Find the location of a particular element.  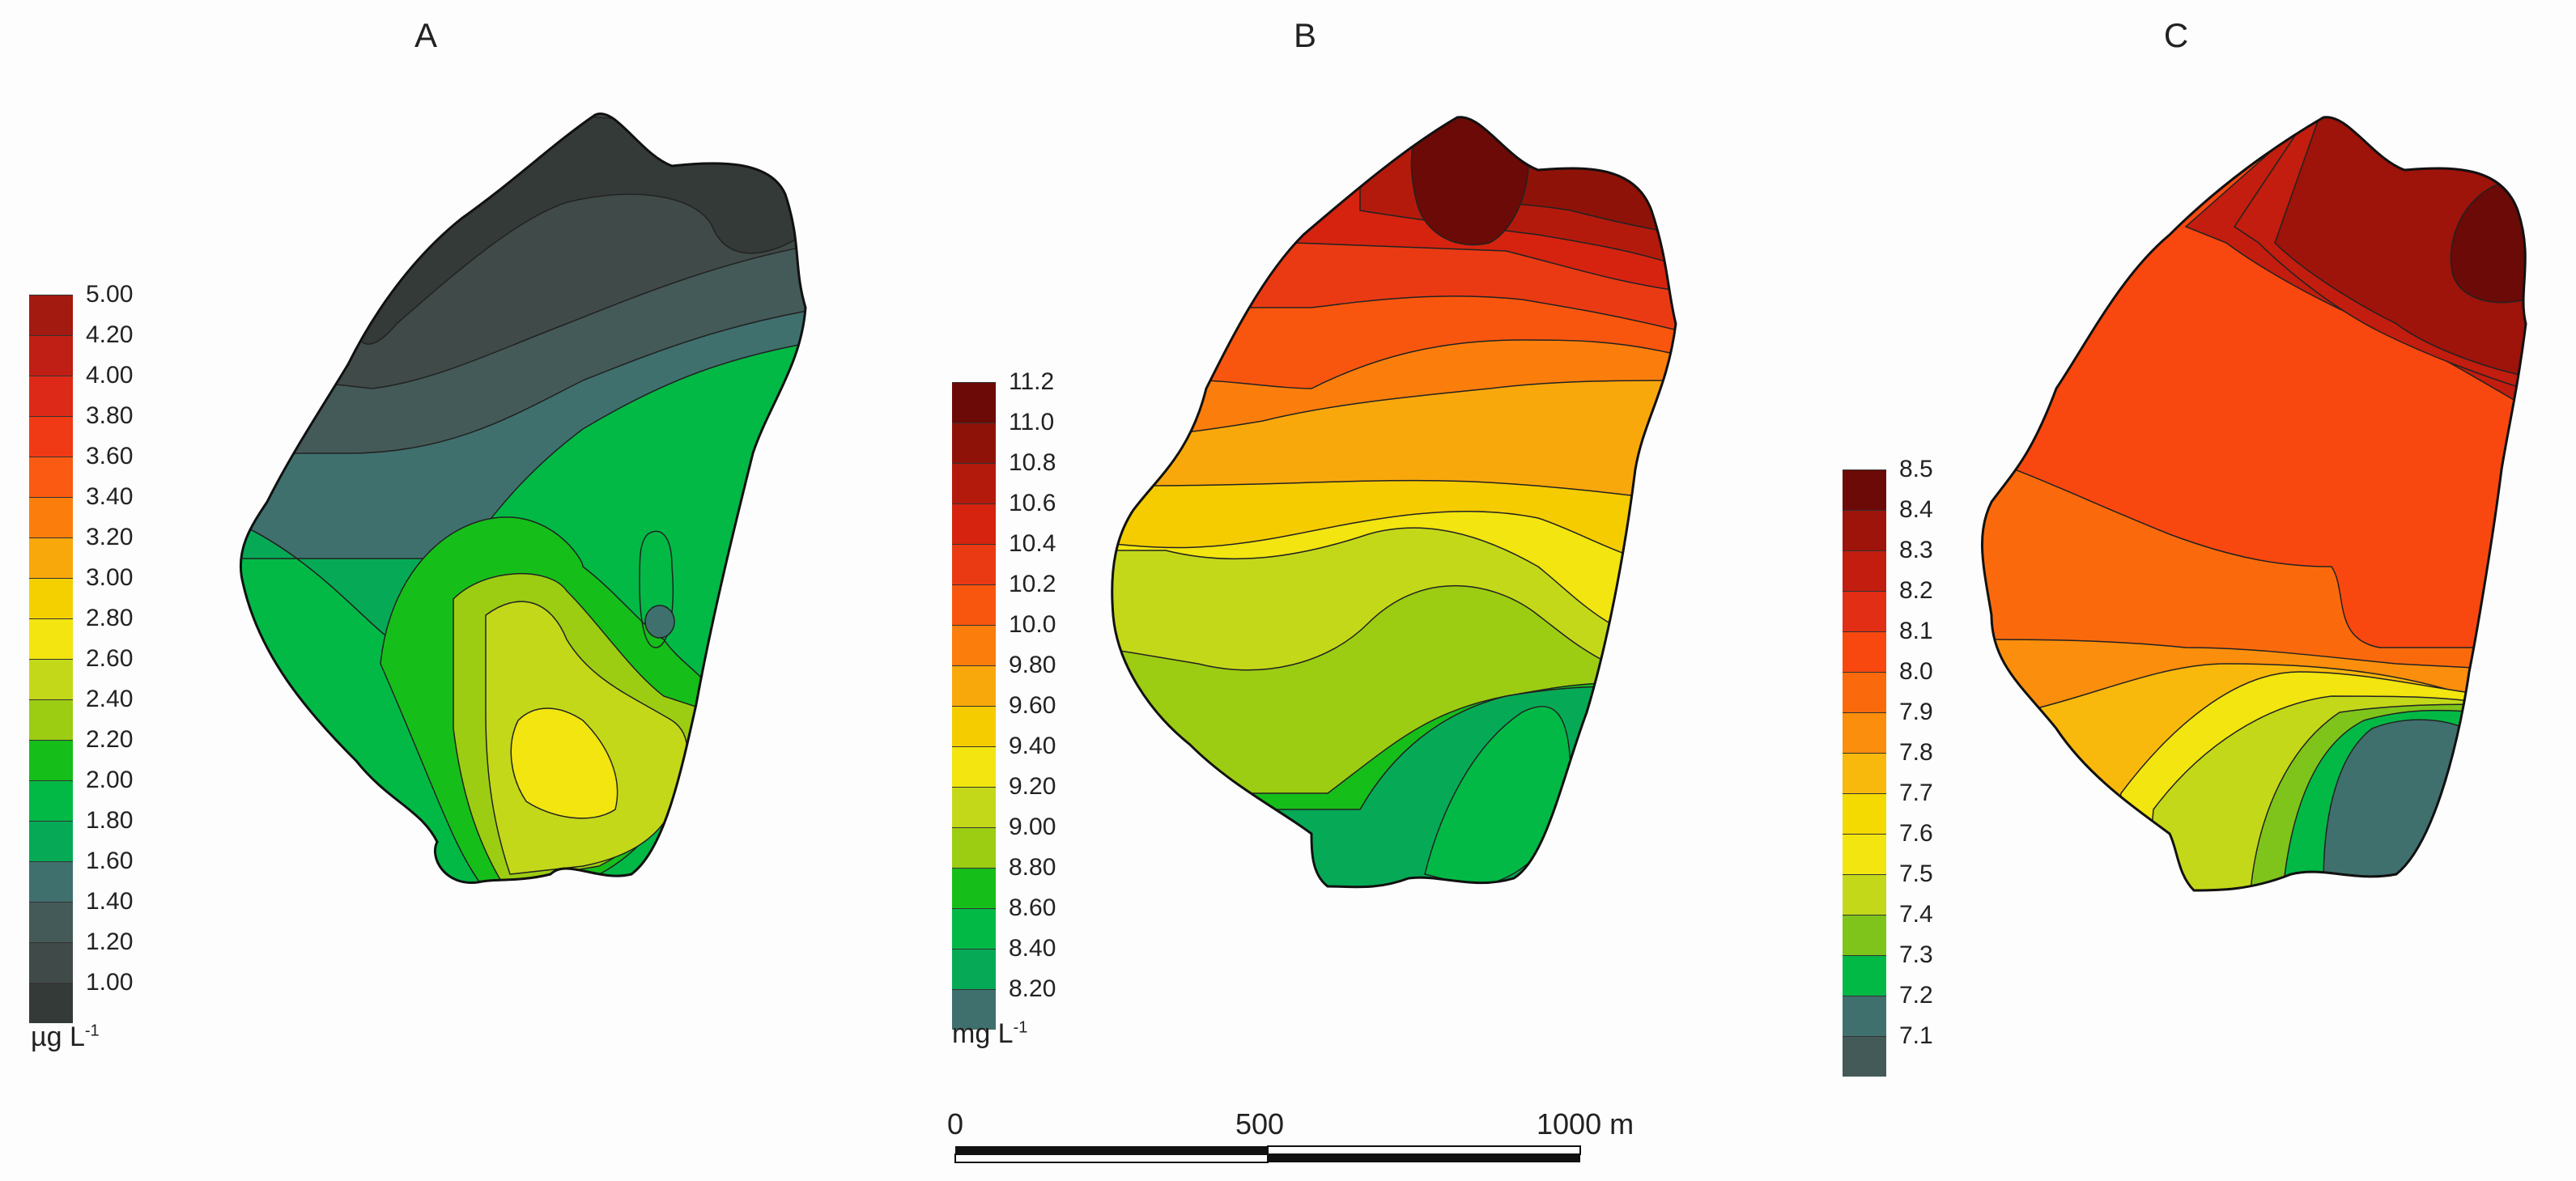

legend-b-unit-sup: -1 is located at coordinates (1020, 1027).